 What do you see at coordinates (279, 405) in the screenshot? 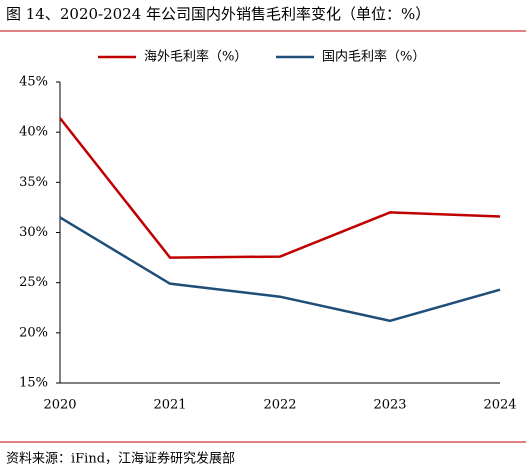
I see `x-tick-label: 2022` at bounding box center [279, 405].